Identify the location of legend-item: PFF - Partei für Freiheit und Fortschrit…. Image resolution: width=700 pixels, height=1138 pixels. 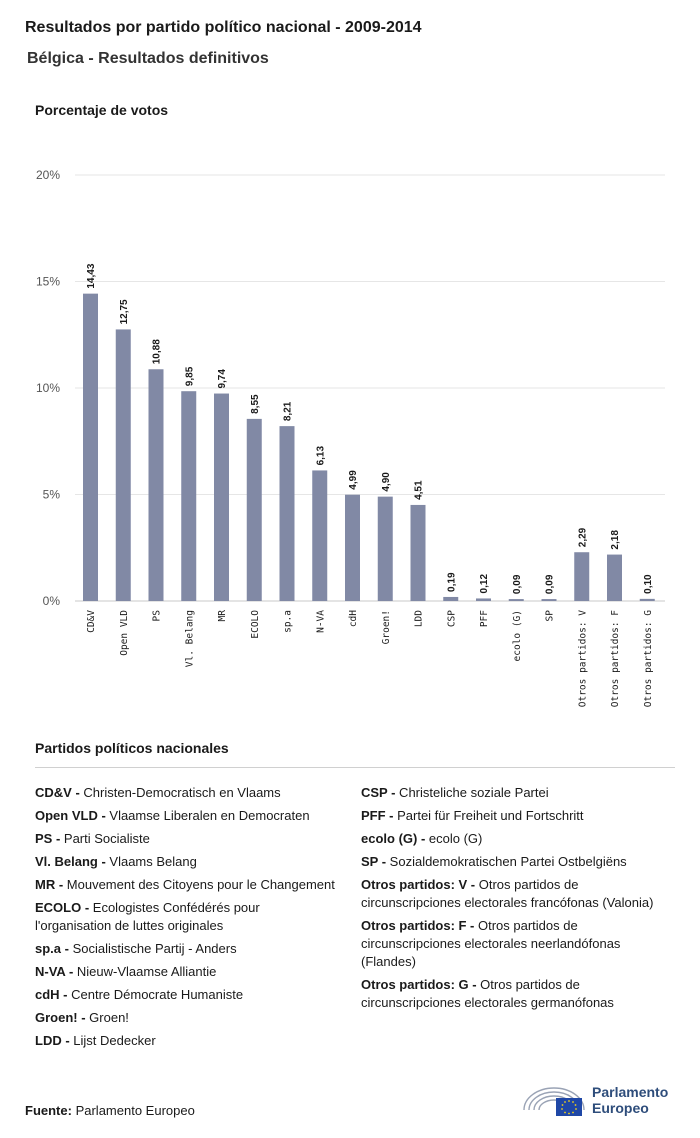
(511, 816).